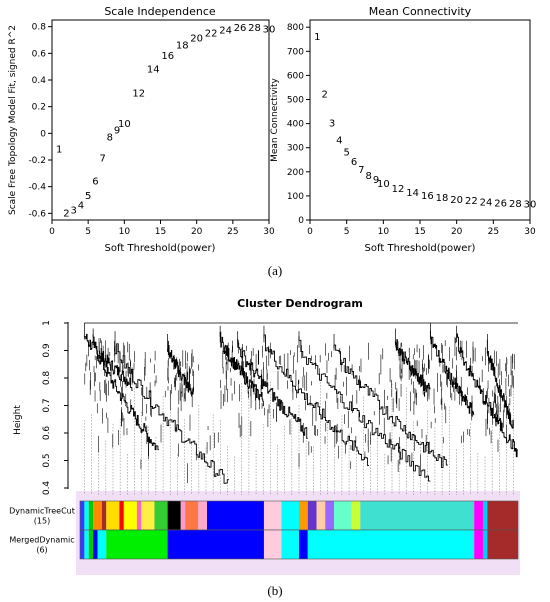  Describe the element at coordinates (47, 405) in the screenshot. I see `y-tick-label: 0.7` at that location.